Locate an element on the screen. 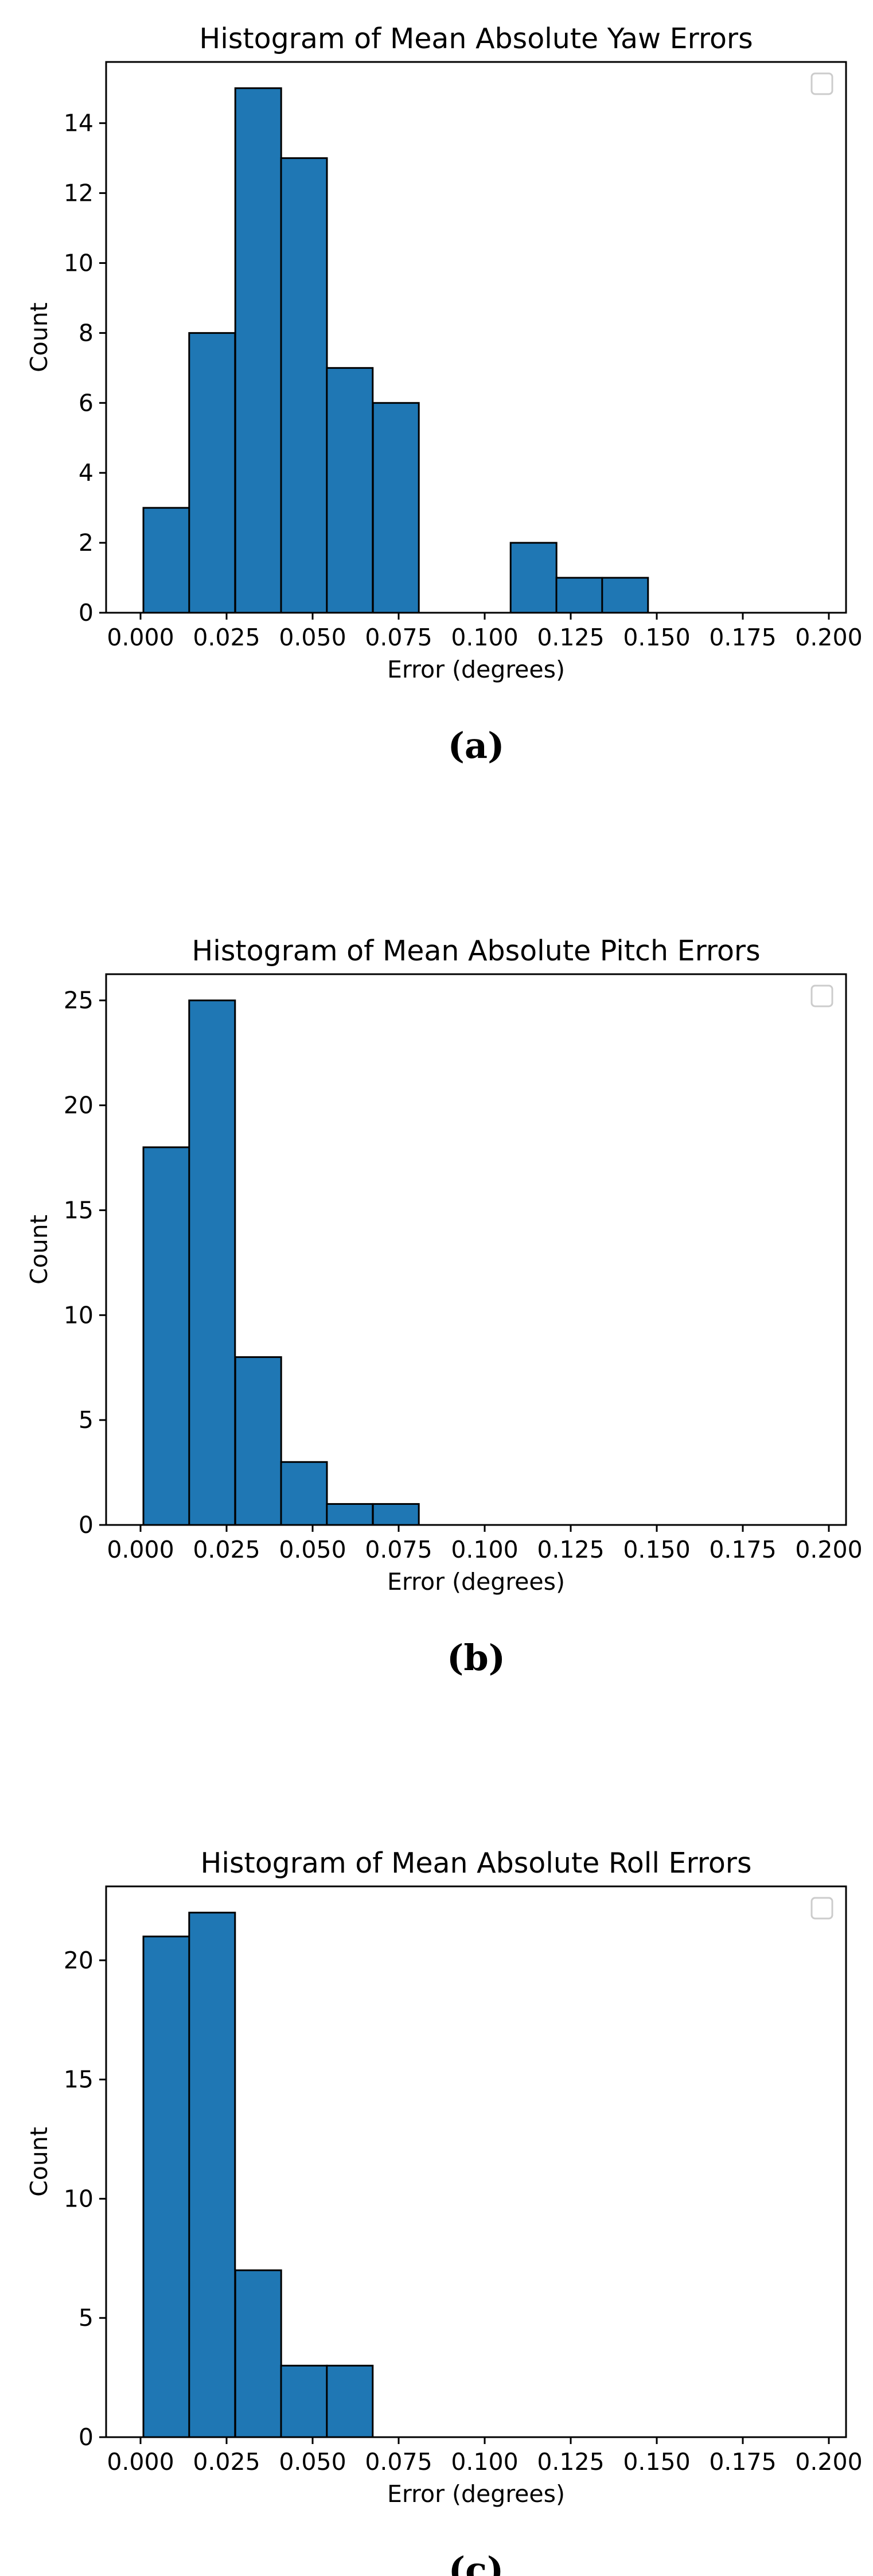  panel-caption: (a) is located at coordinates (477, 746).